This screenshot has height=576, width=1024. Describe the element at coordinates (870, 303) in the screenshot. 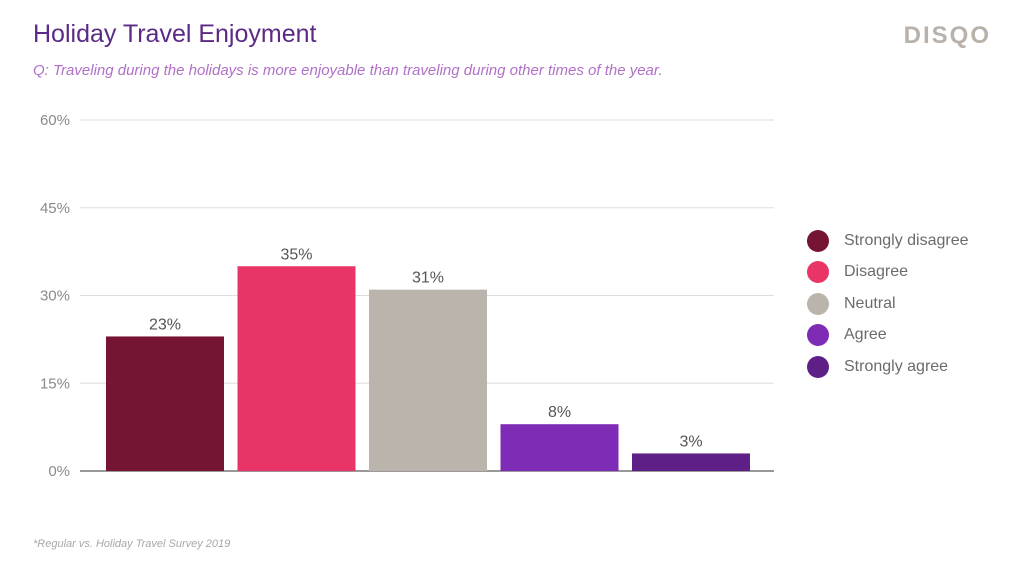

I see `legend-label: Neutral` at that location.